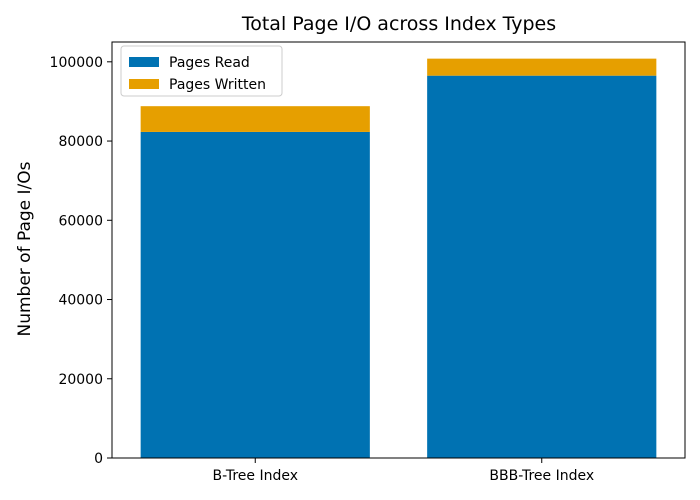  Describe the element at coordinates (81, 261) in the screenshot. I see `y-ticks-group: 0 20000 40000 60000 80000 100000` at that location.